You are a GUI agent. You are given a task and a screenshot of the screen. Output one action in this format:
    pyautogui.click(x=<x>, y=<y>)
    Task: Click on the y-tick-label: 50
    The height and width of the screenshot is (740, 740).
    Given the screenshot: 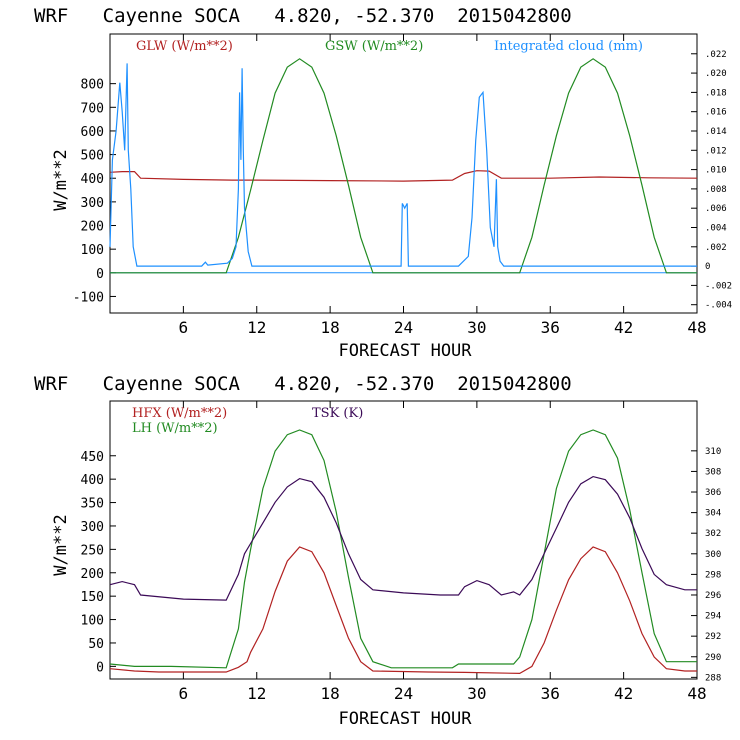 What is the action you would take?
    pyautogui.click(x=96, y=644)
    